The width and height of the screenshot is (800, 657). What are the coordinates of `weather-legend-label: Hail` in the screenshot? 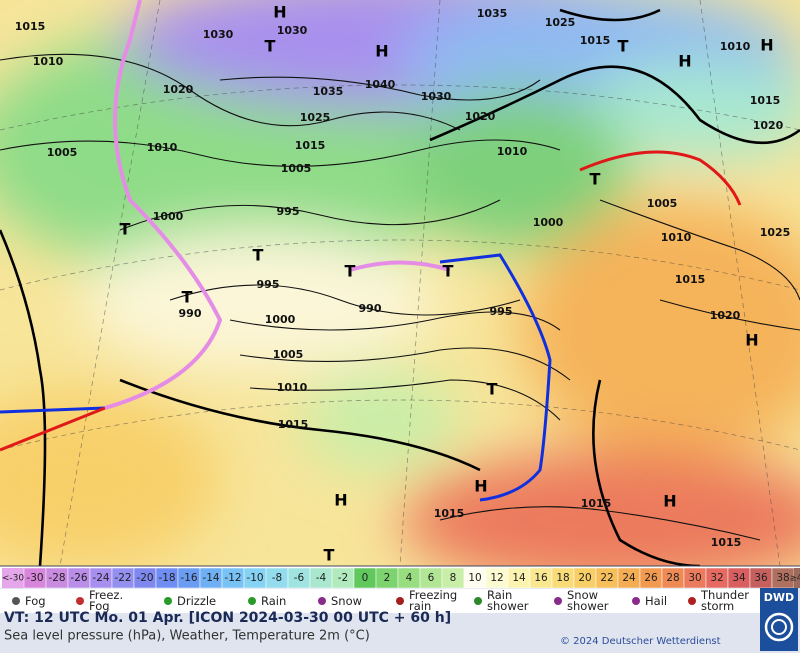 It's located at (656, 601).